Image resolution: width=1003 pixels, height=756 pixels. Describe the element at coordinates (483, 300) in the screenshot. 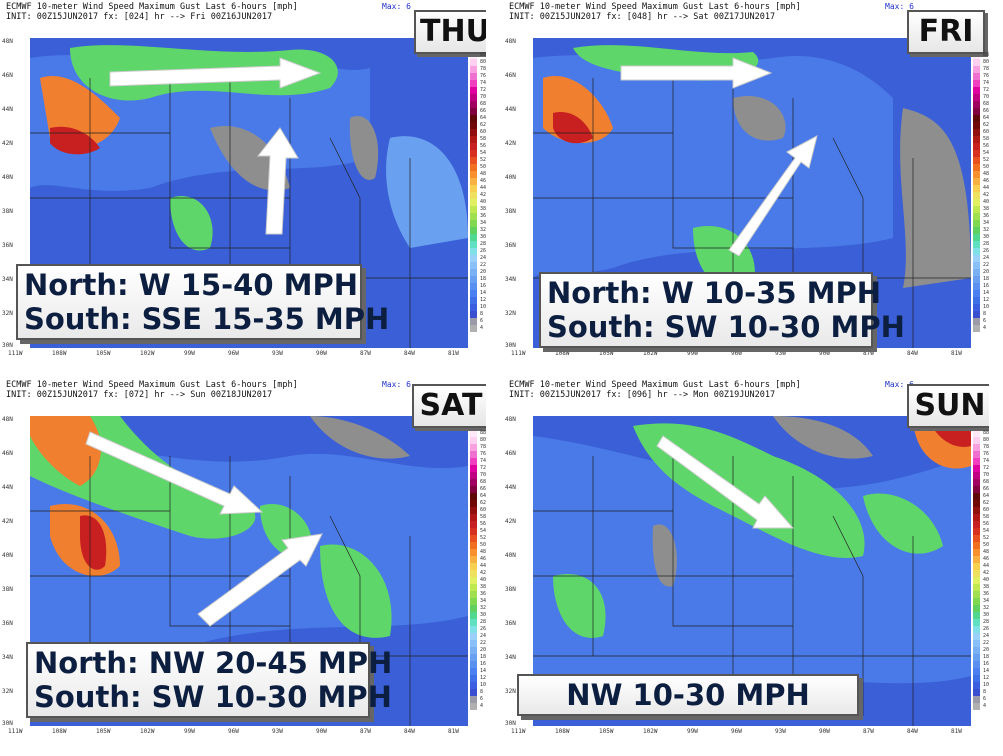

I see `colorbar-tick-label: 12` at that location.